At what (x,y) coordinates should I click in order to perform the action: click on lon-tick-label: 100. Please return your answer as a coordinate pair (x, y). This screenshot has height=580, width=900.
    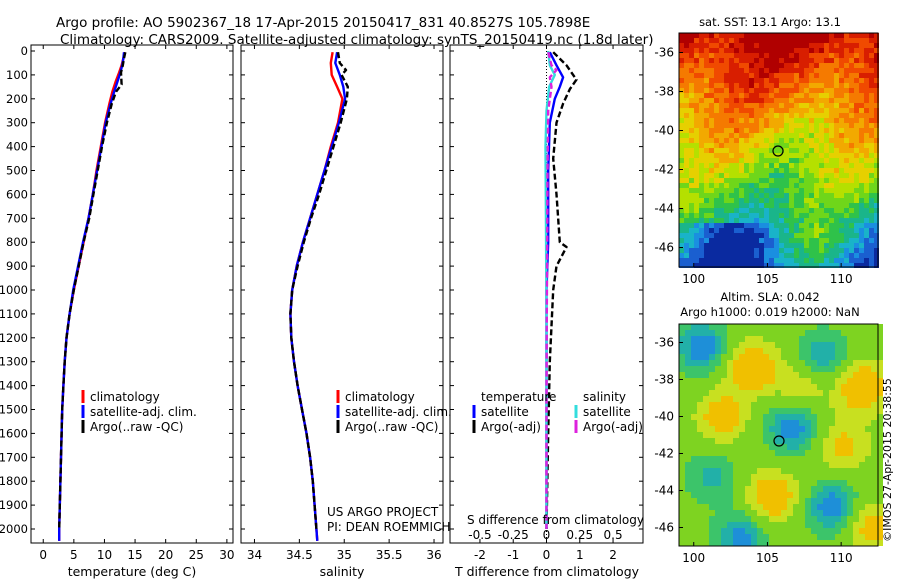
    Looking at the image, I should click on (693, 558).